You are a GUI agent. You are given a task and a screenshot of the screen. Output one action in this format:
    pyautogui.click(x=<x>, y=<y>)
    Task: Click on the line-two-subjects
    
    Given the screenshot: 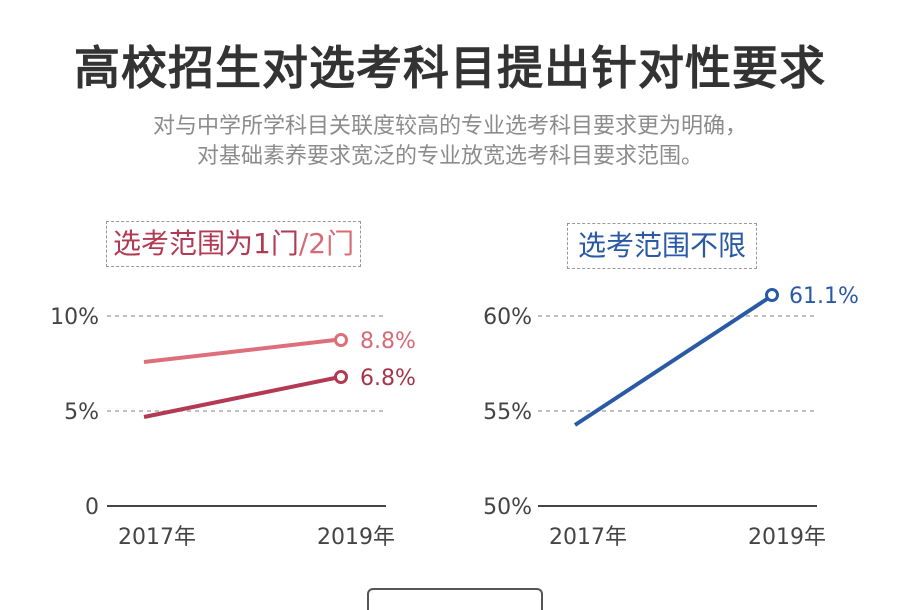 What is the action you would take?
    pyautogui.click(x=239, y=351)
    